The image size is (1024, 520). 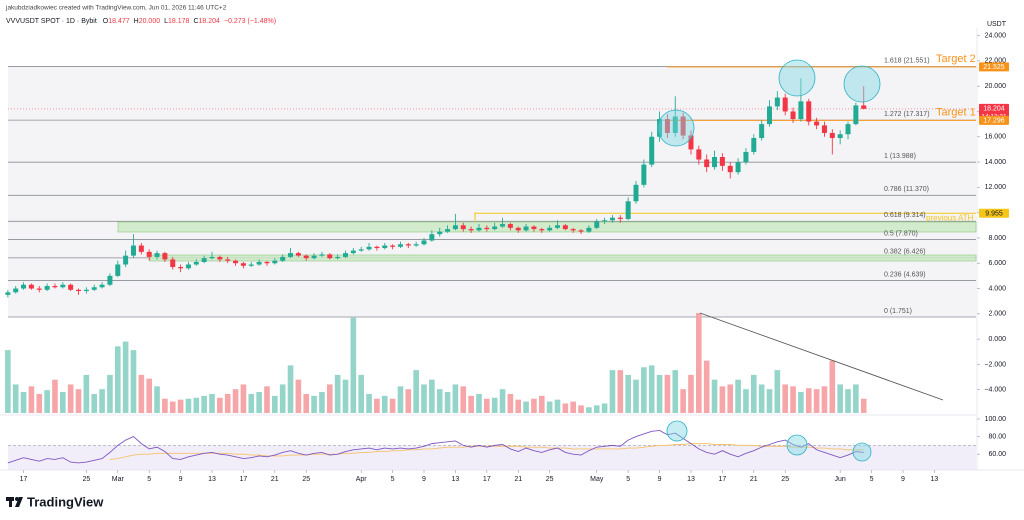 I want to click on logo-mark, so click(x=10, y=502).